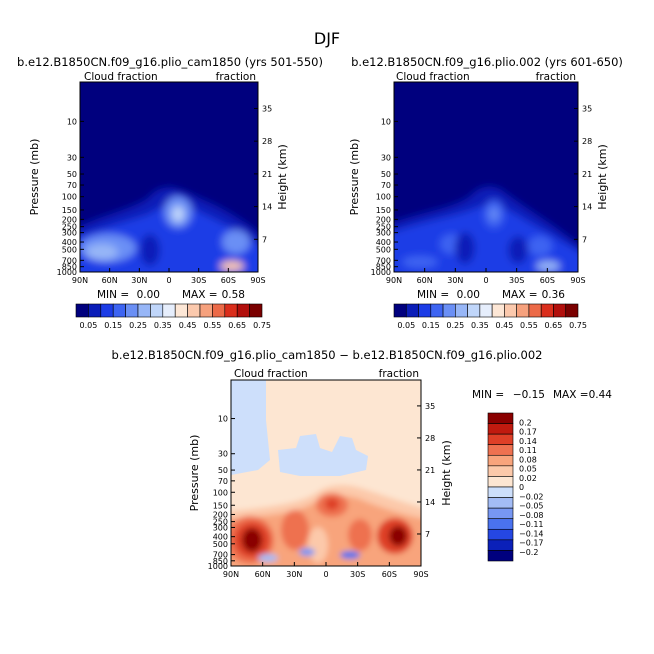 The width and height of the screenshot is (654, 654). Describe the element at coordinates (168, 280) in the screenshot. I see `latitude-tick-label: 0` at that location.